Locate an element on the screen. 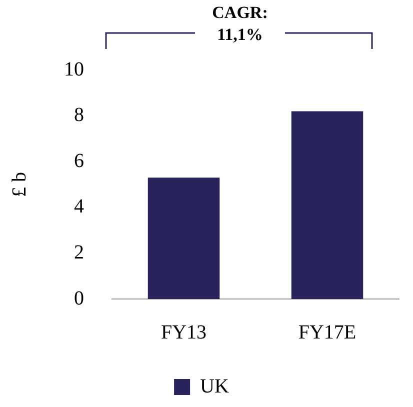  y-tick-label: 6 is located at coordinates (79, 161).